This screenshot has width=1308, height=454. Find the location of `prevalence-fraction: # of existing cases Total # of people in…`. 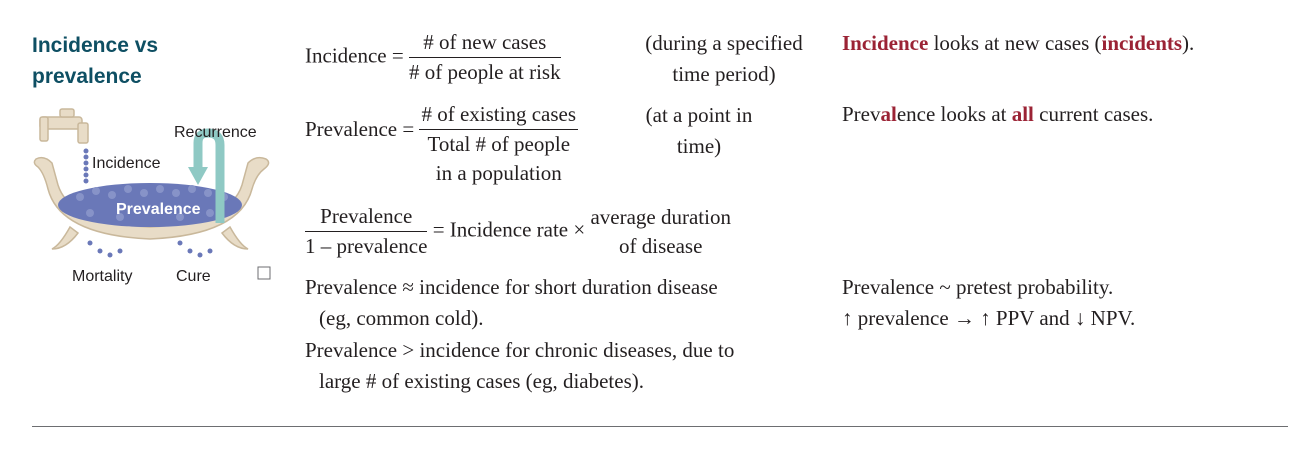

prevalence-fraction: # of existing cases Total # of people in… is located at coordinates (499, 144).